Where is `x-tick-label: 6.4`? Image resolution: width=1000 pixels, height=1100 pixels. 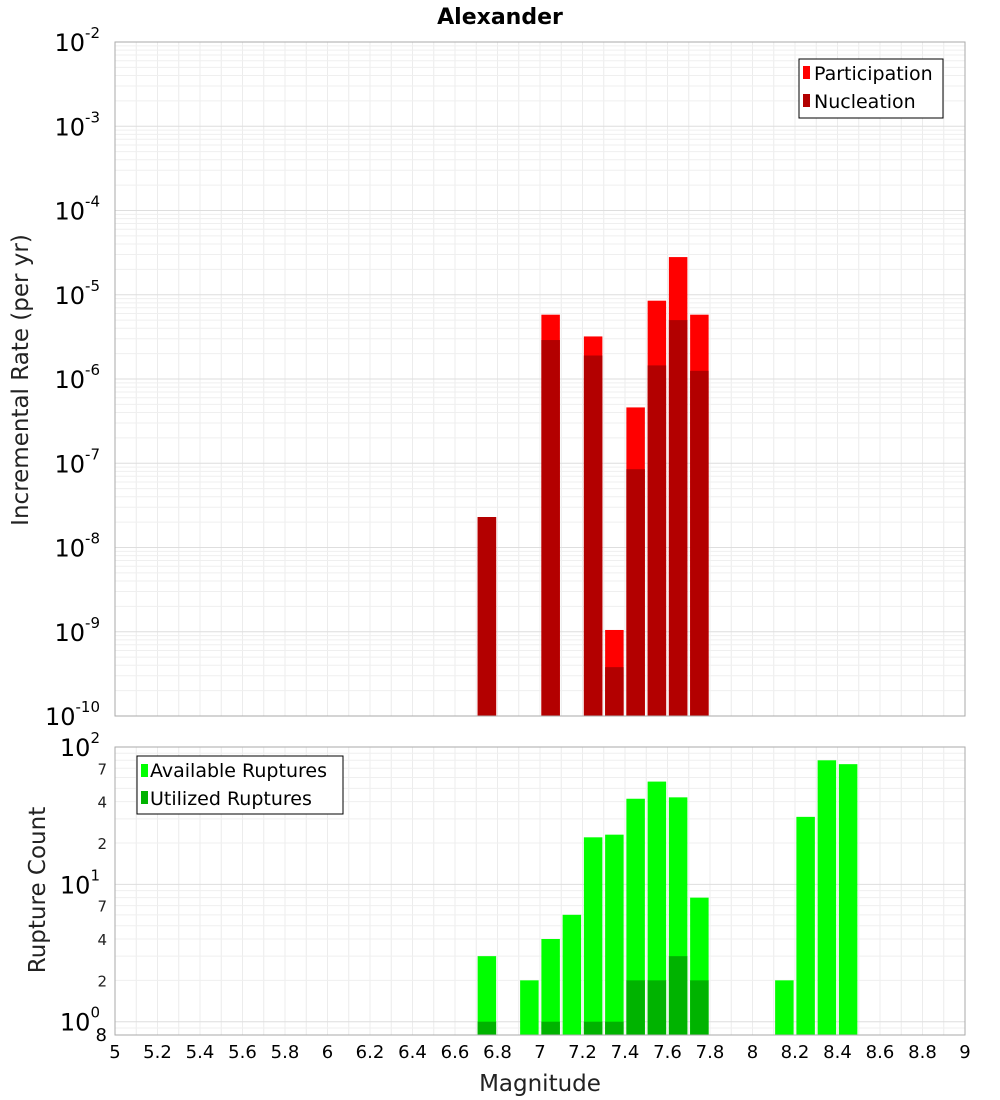
x-tick-label: 6.4 is located at coordinates (412, 1052).